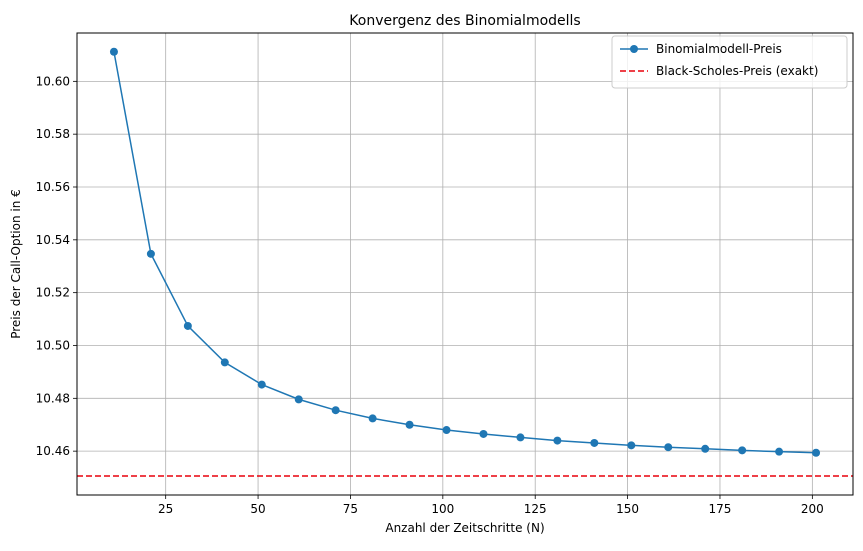 This screenshot has height=551, width=863. What do you see at coordinates (737, 71) in the screenshot?
I see `legend-label-black-scholes: Black-Scholes-Preis (exakt)` at bounding box center [737, 71].